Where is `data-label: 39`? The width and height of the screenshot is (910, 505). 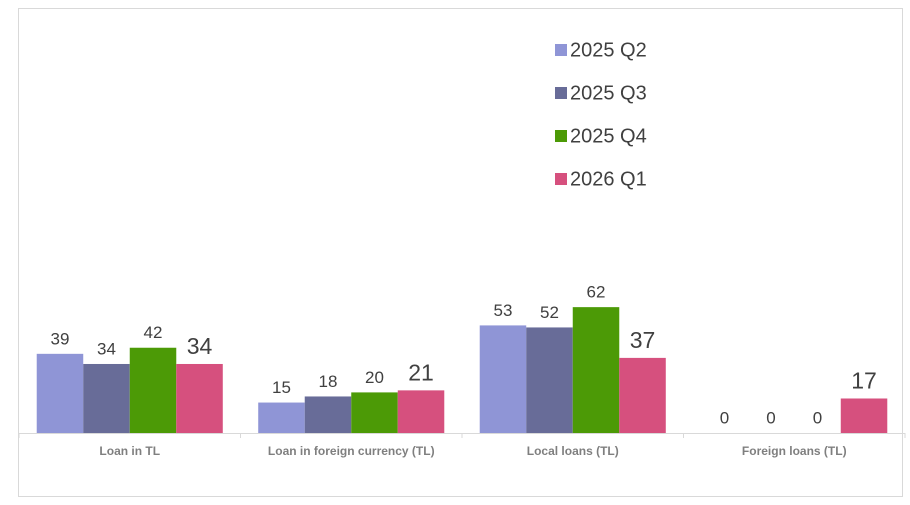 data-label: 39 is located at coordinates (60, 338).